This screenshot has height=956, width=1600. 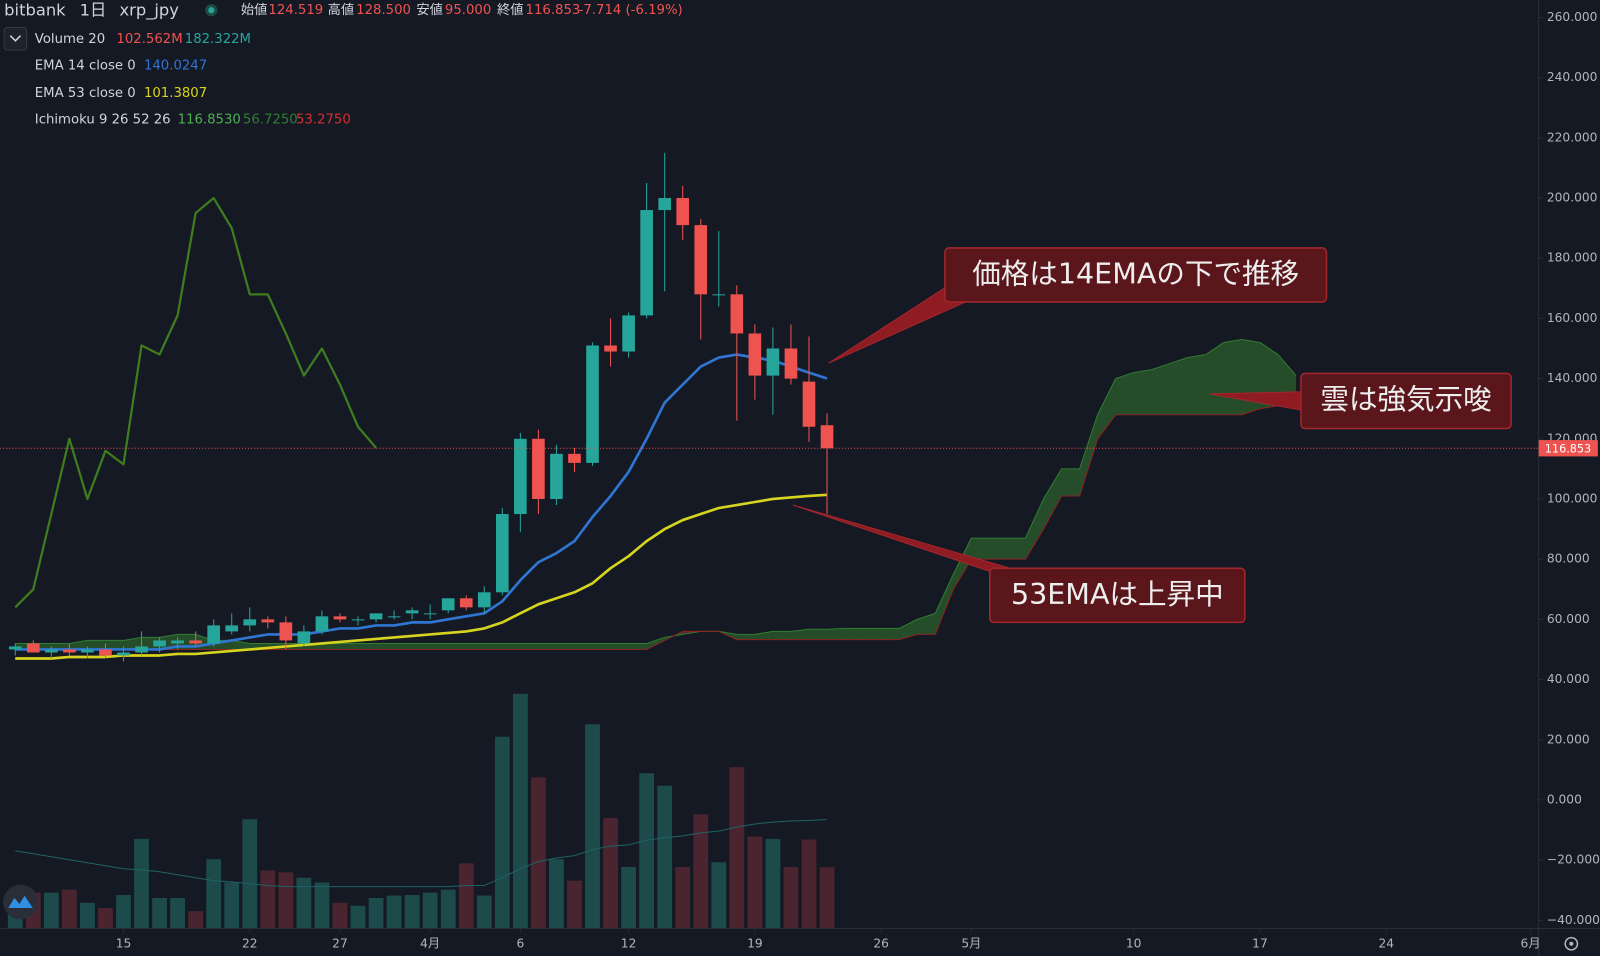 I want to click on y-tick-label: 260.000, so click(x=1572, y=17).